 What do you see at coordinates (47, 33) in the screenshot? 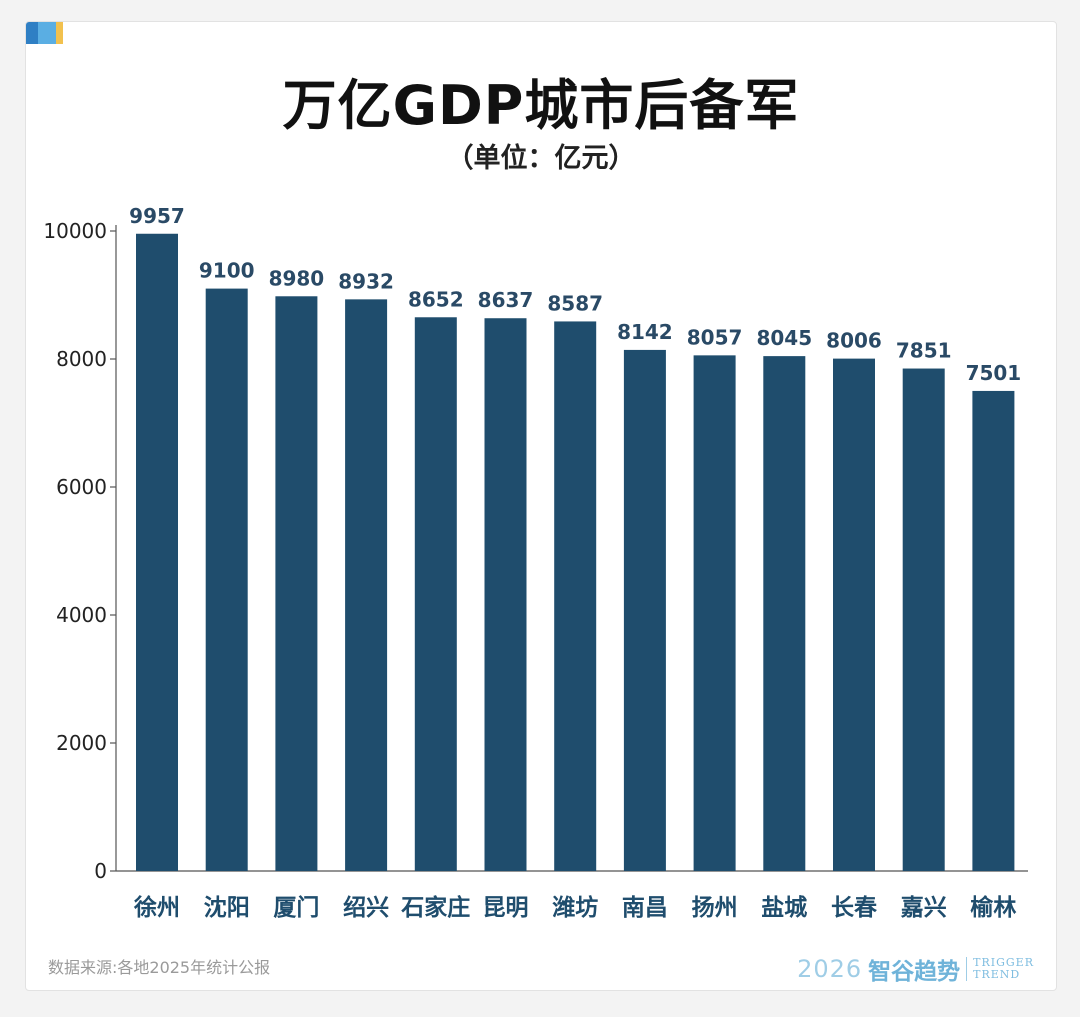
I see `corner-mark-lightblue` at bounding box center [47, 33].